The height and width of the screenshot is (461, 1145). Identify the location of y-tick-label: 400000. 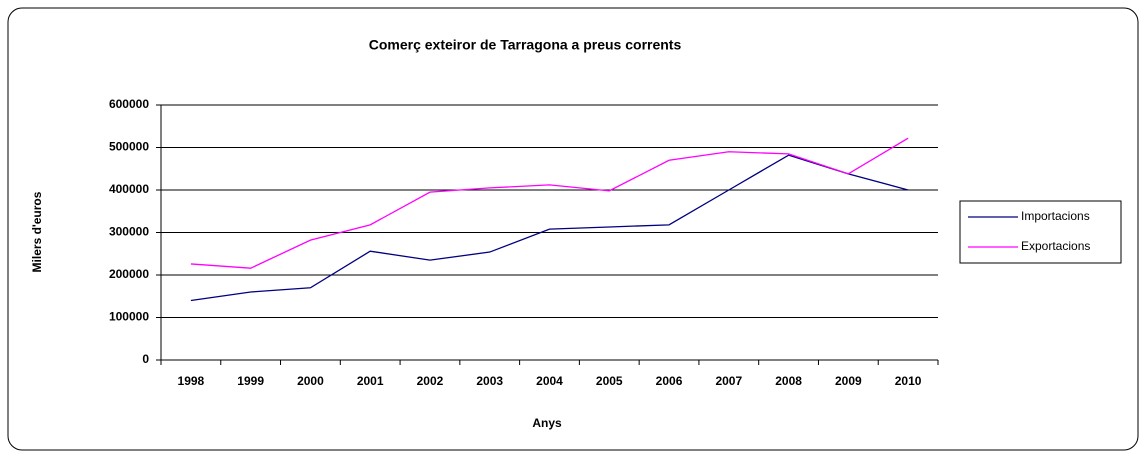
(129, 189).